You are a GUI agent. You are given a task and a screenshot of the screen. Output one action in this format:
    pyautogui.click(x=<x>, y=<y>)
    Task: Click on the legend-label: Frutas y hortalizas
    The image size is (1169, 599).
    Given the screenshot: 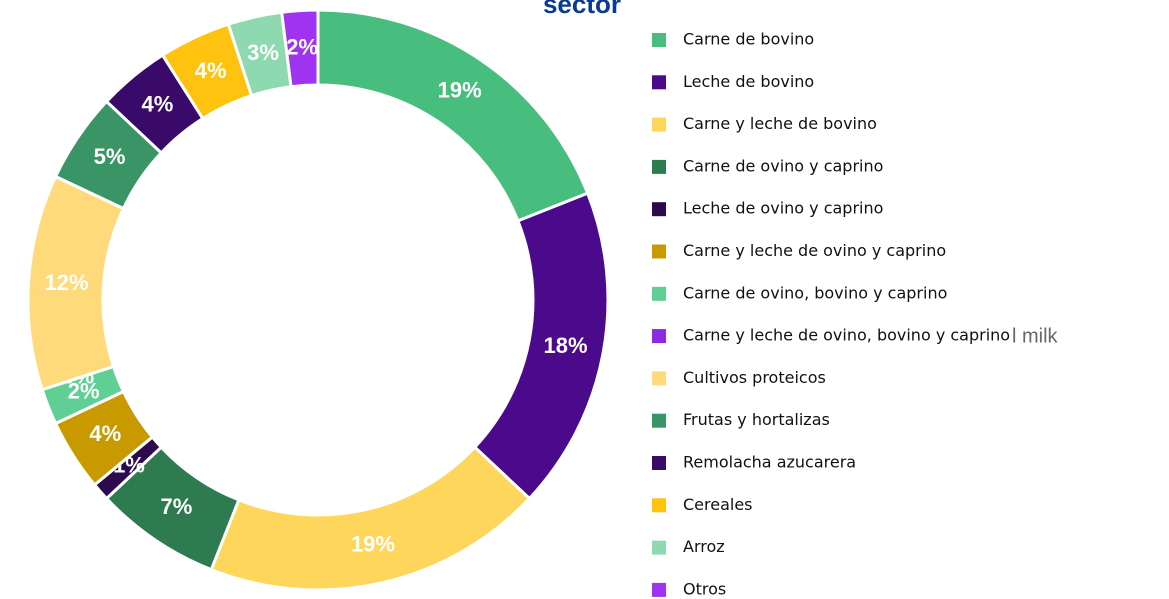 What is the action you would take?
    pyautogui.click(x=756, y=419)
    